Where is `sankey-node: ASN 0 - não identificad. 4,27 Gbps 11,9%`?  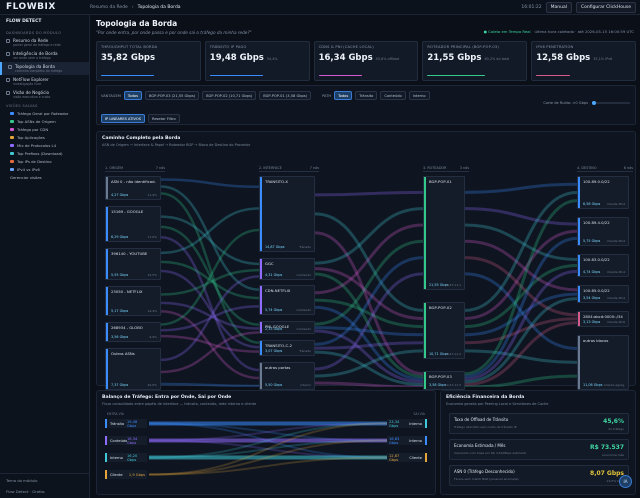
sankey-node: ASN 0 - não identificad. 4,27 Gbps 11,9% is located at coordinates (133, 188).